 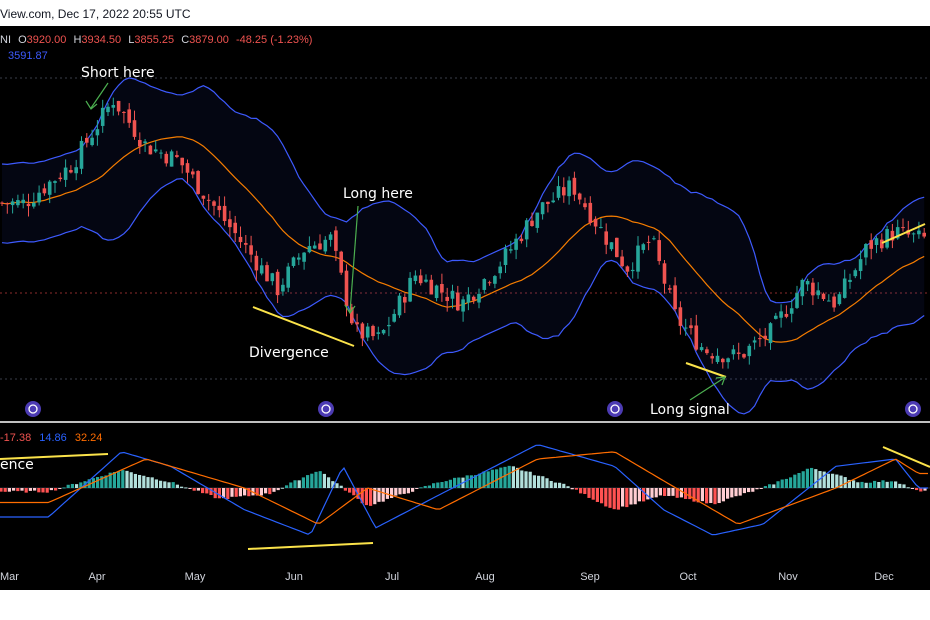 What do you see at coordinates (22, 40) in the screenshot?
I see `open-label: O` at bounding box center [22, 40].